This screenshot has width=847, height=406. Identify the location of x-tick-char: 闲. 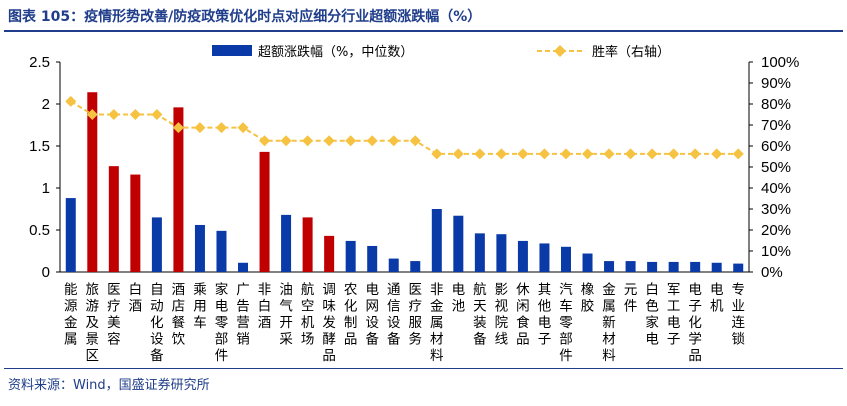
(523, 307).